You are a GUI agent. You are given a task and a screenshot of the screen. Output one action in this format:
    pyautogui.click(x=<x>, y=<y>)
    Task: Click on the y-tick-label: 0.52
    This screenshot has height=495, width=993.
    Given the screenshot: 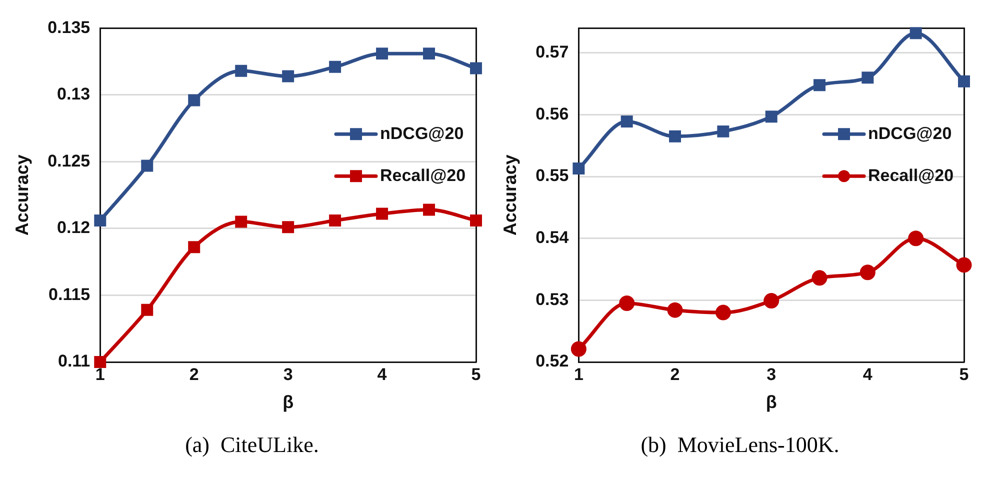 What is the action you would take?
    pyautogui.click(x=552, y=361)
    